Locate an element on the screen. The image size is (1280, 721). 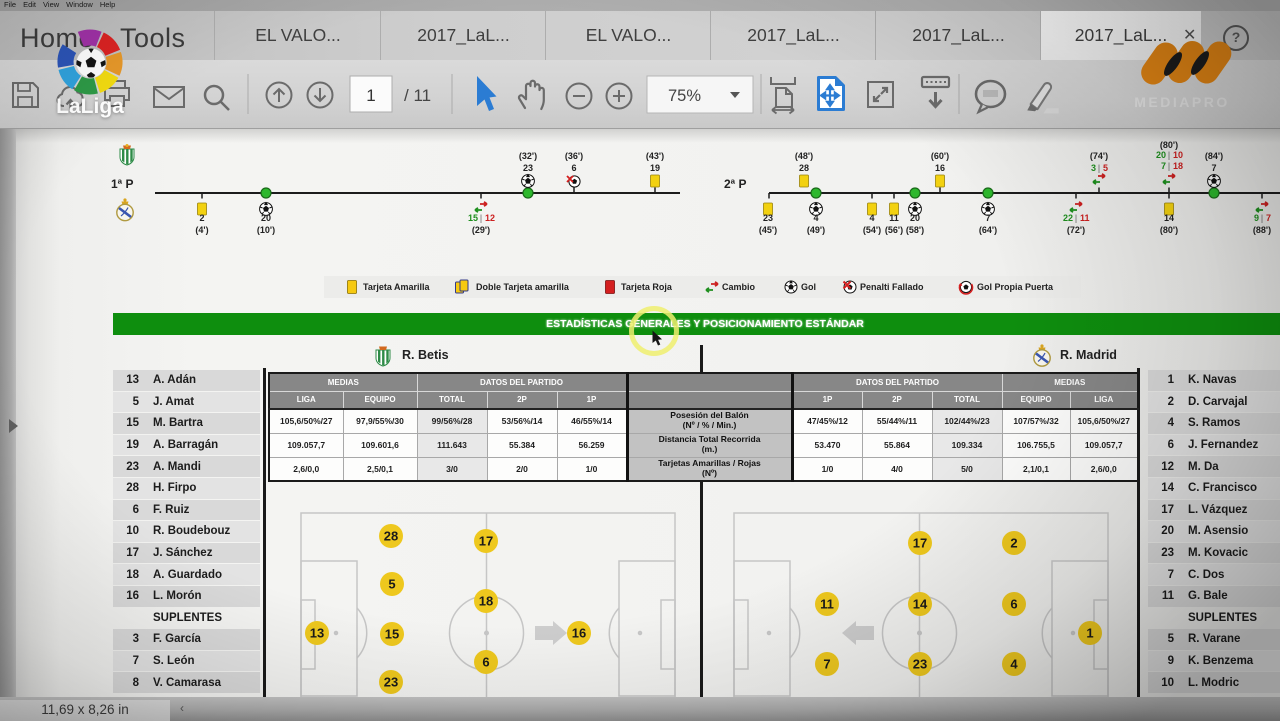
svg-text: (56') is located at coordinates (894, 230).